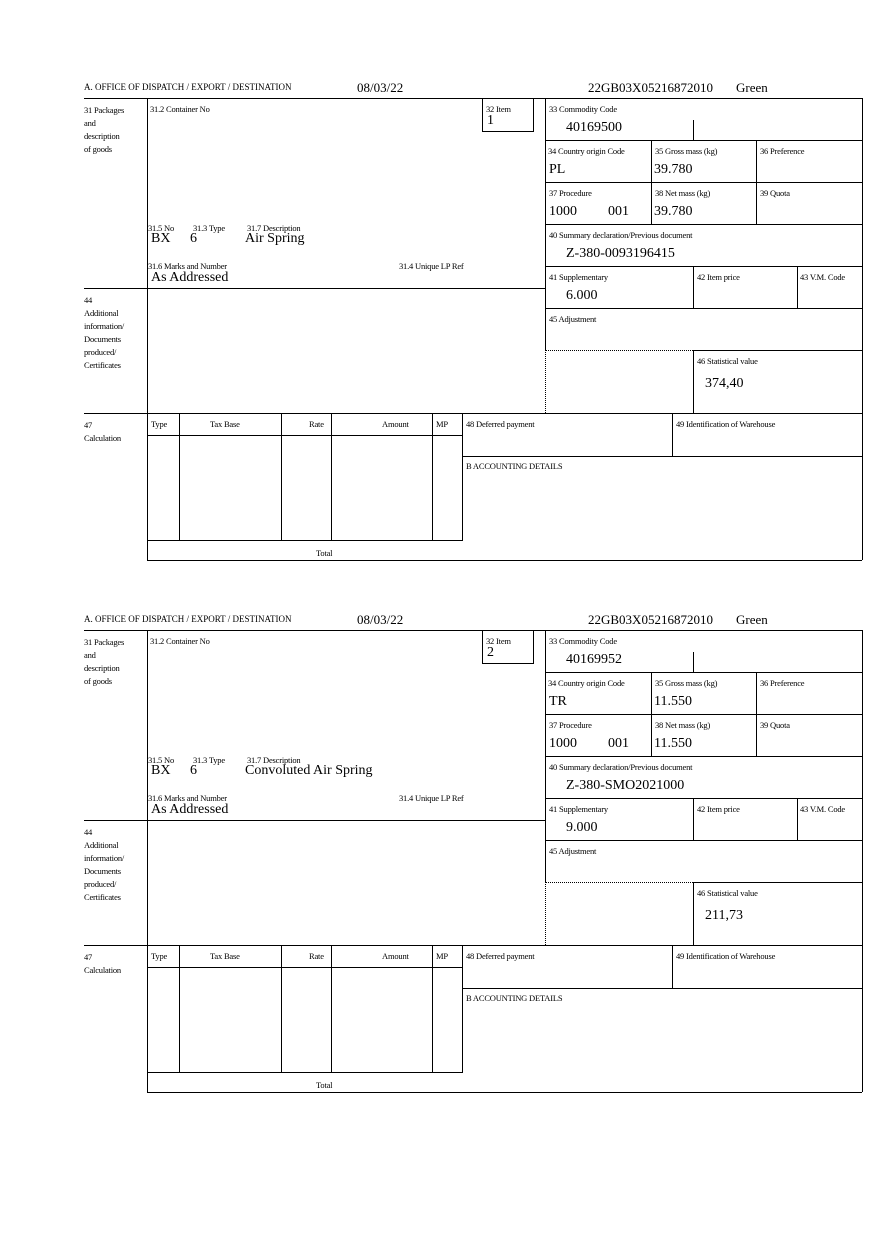  I want to click on net-mass: 11.550, so click(673, 743).